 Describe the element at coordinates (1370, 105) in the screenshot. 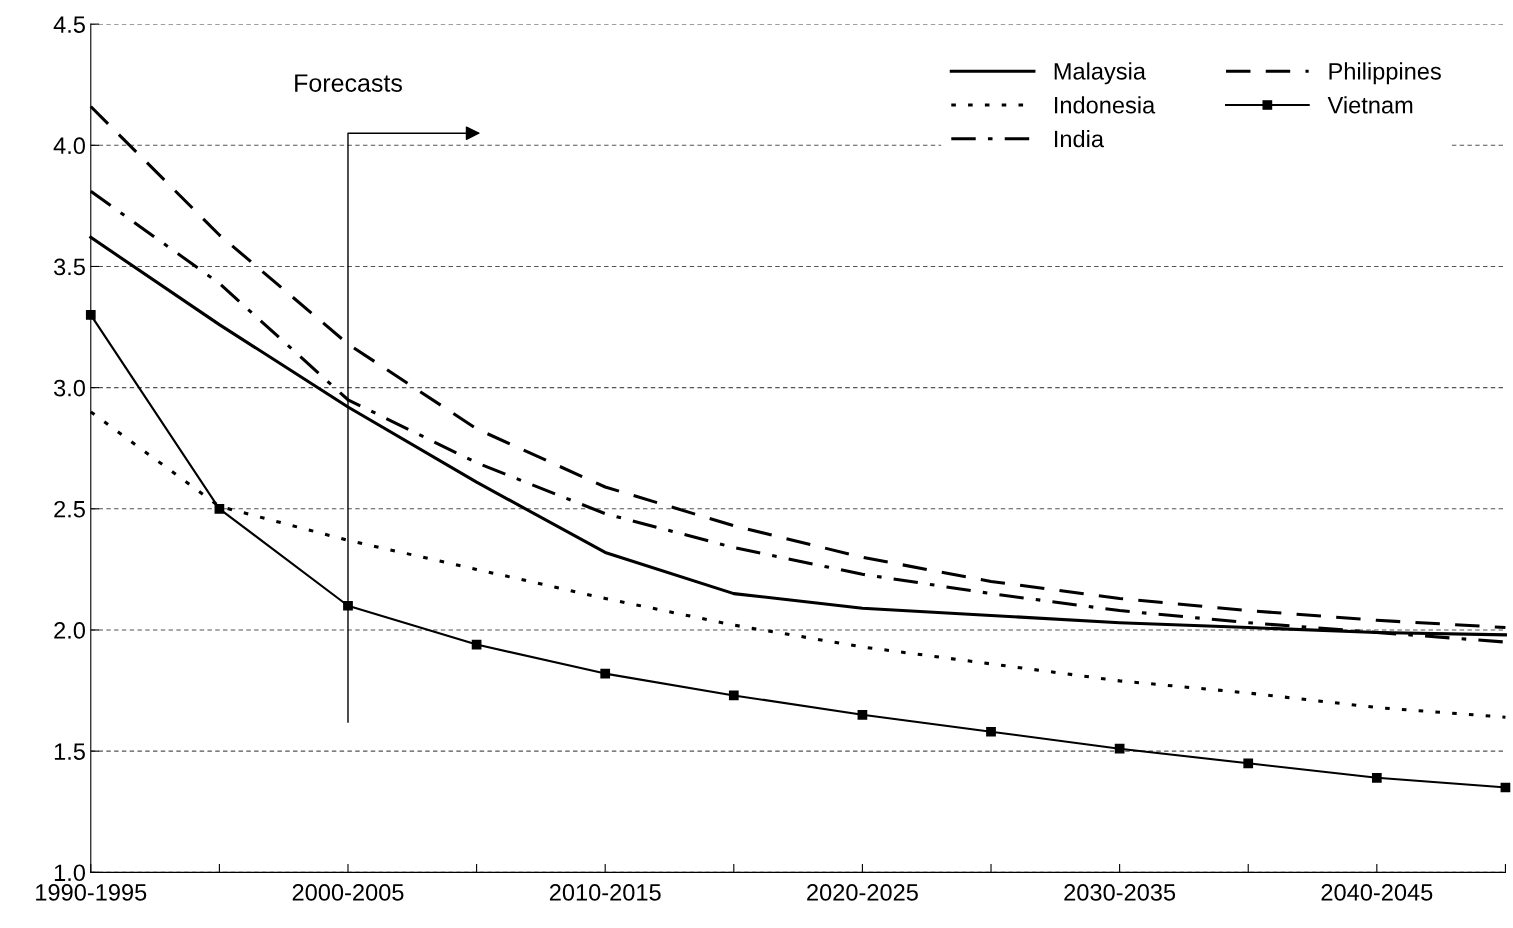

I see `legend-label: Vietnam` at that location.